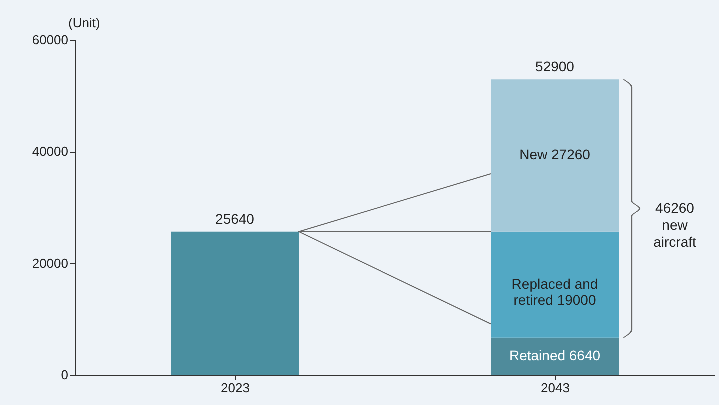 This screenshot has height=405, width=719. Describe the element at coordinates (555, 66) in the screenshot. I see `total-label: 52900` at that location.